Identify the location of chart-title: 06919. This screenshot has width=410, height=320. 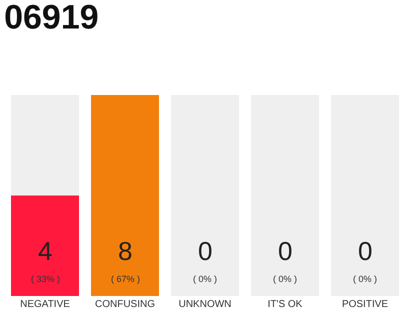
(51, 18).